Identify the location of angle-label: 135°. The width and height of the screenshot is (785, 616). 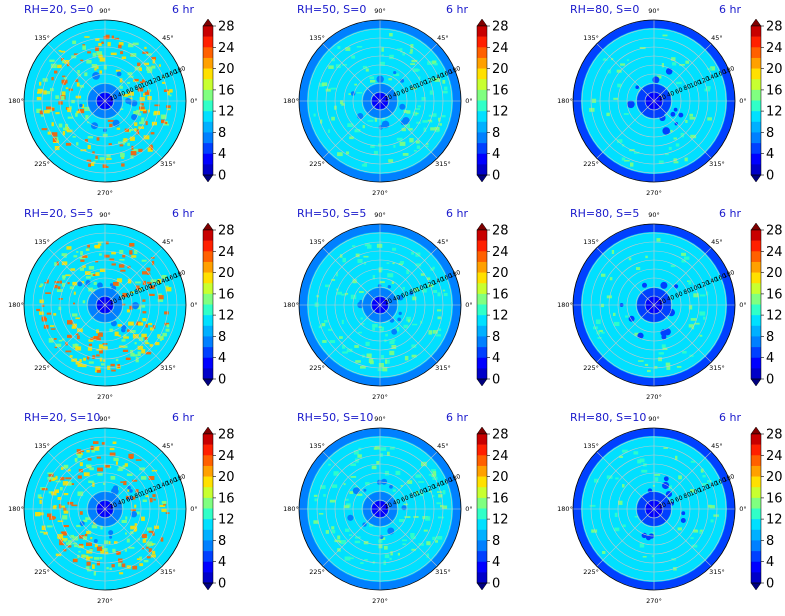
(591, 446).